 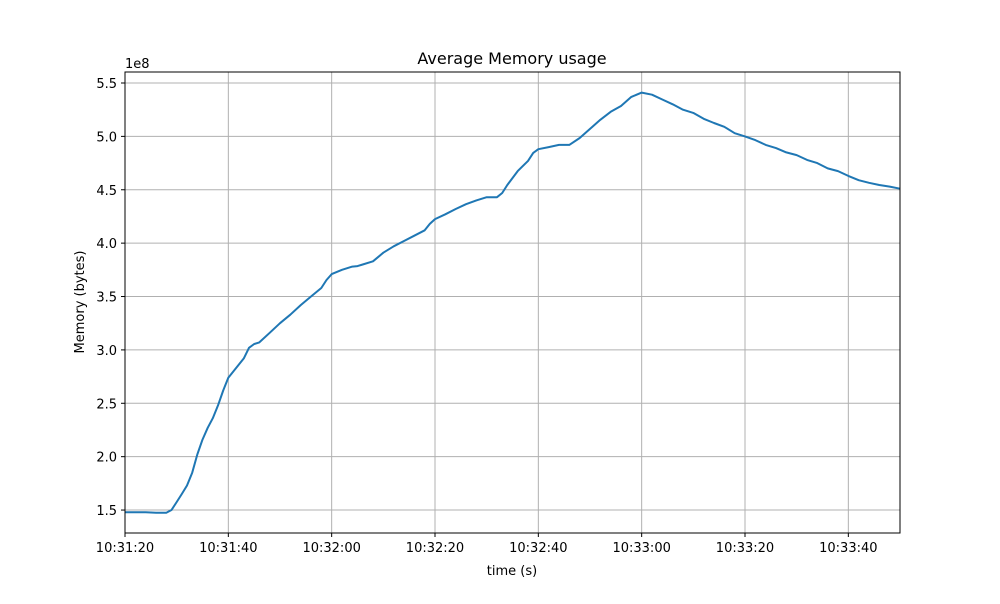 I want to click on x-tick-label: 10:32:20, so click(x=435, y=548).